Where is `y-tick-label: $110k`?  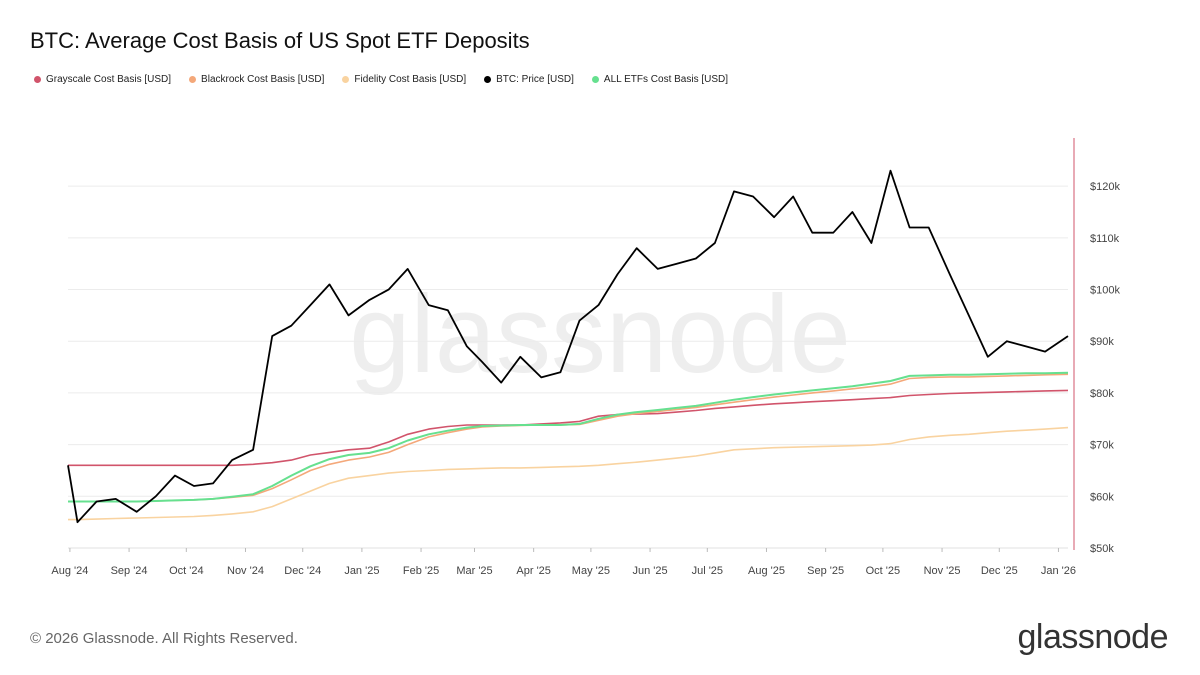
y-tick-label: $110k is located at coordinates (1105, 239).